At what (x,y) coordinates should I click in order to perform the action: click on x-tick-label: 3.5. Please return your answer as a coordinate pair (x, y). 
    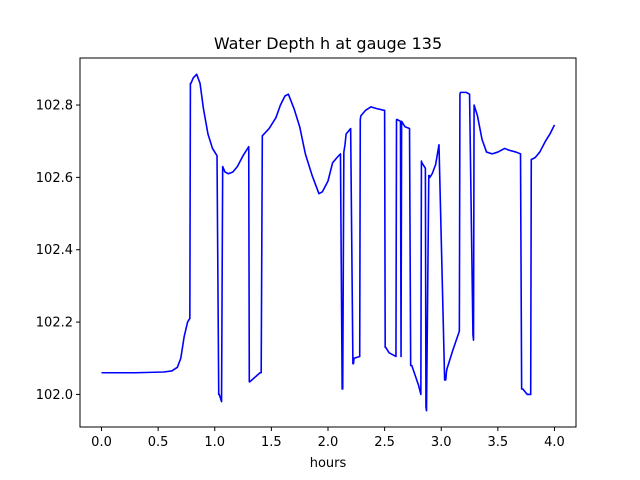
    Looking at the image, I should click on (498, 442).